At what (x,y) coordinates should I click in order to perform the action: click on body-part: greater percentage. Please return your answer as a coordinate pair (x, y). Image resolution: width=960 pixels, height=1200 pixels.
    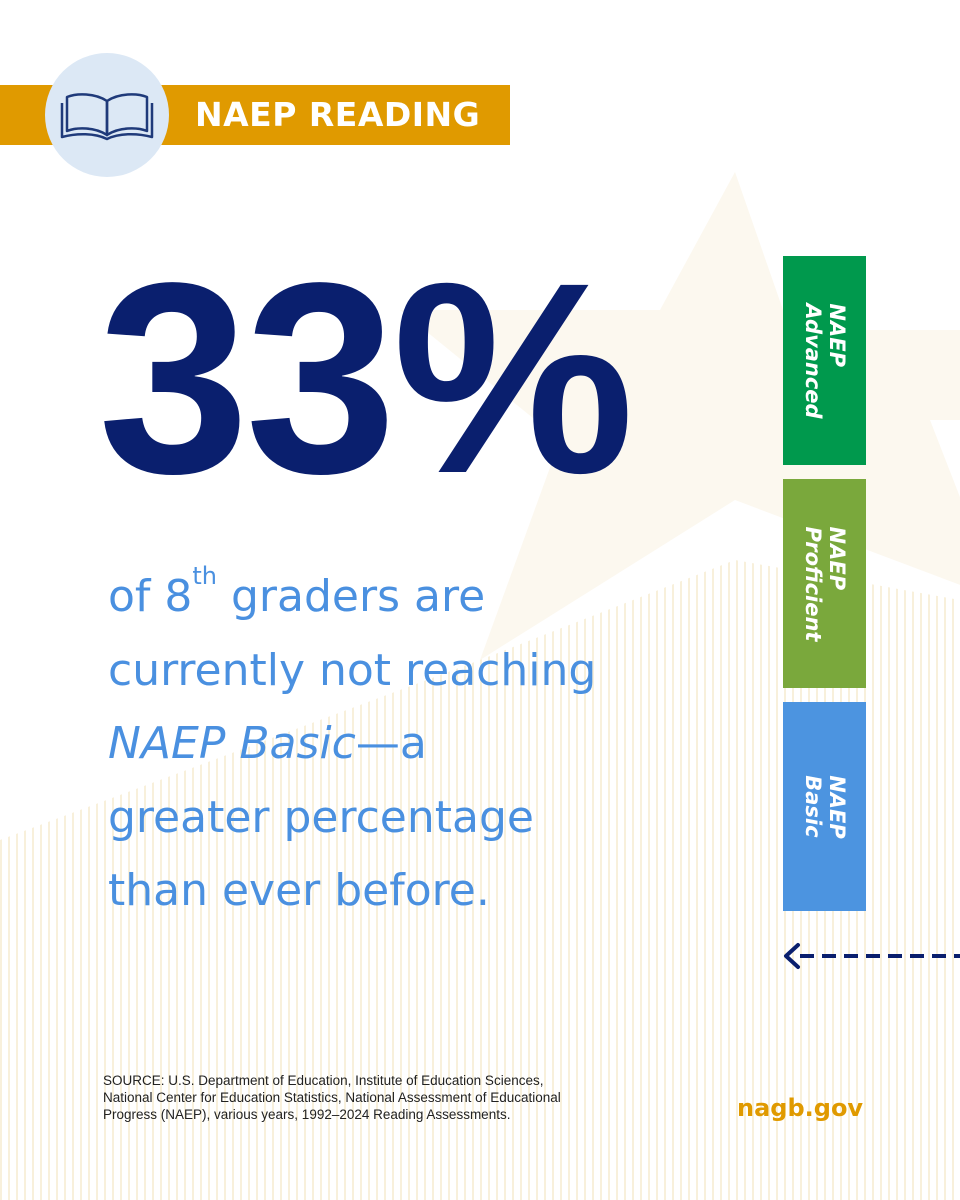
    Looking at the image, I should click on (321, 817).